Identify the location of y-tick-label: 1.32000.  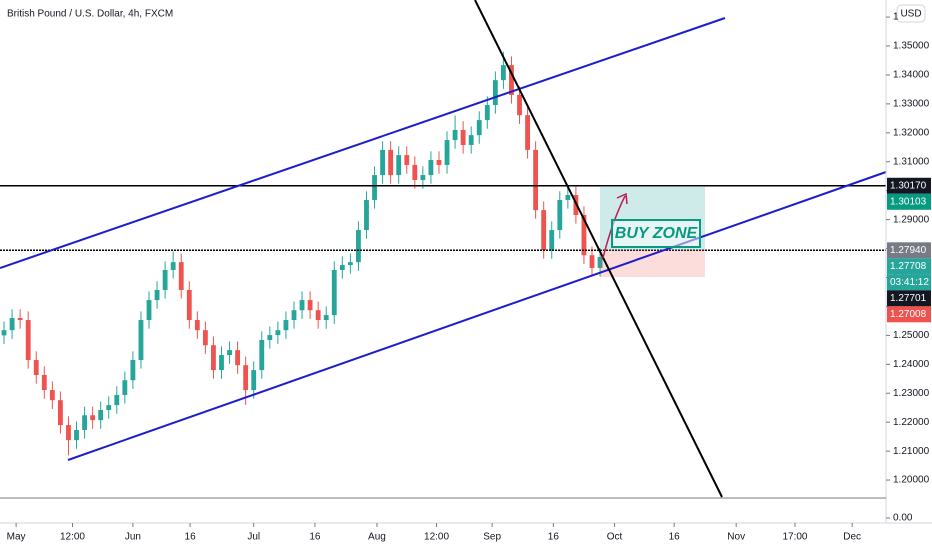
(911, 132).